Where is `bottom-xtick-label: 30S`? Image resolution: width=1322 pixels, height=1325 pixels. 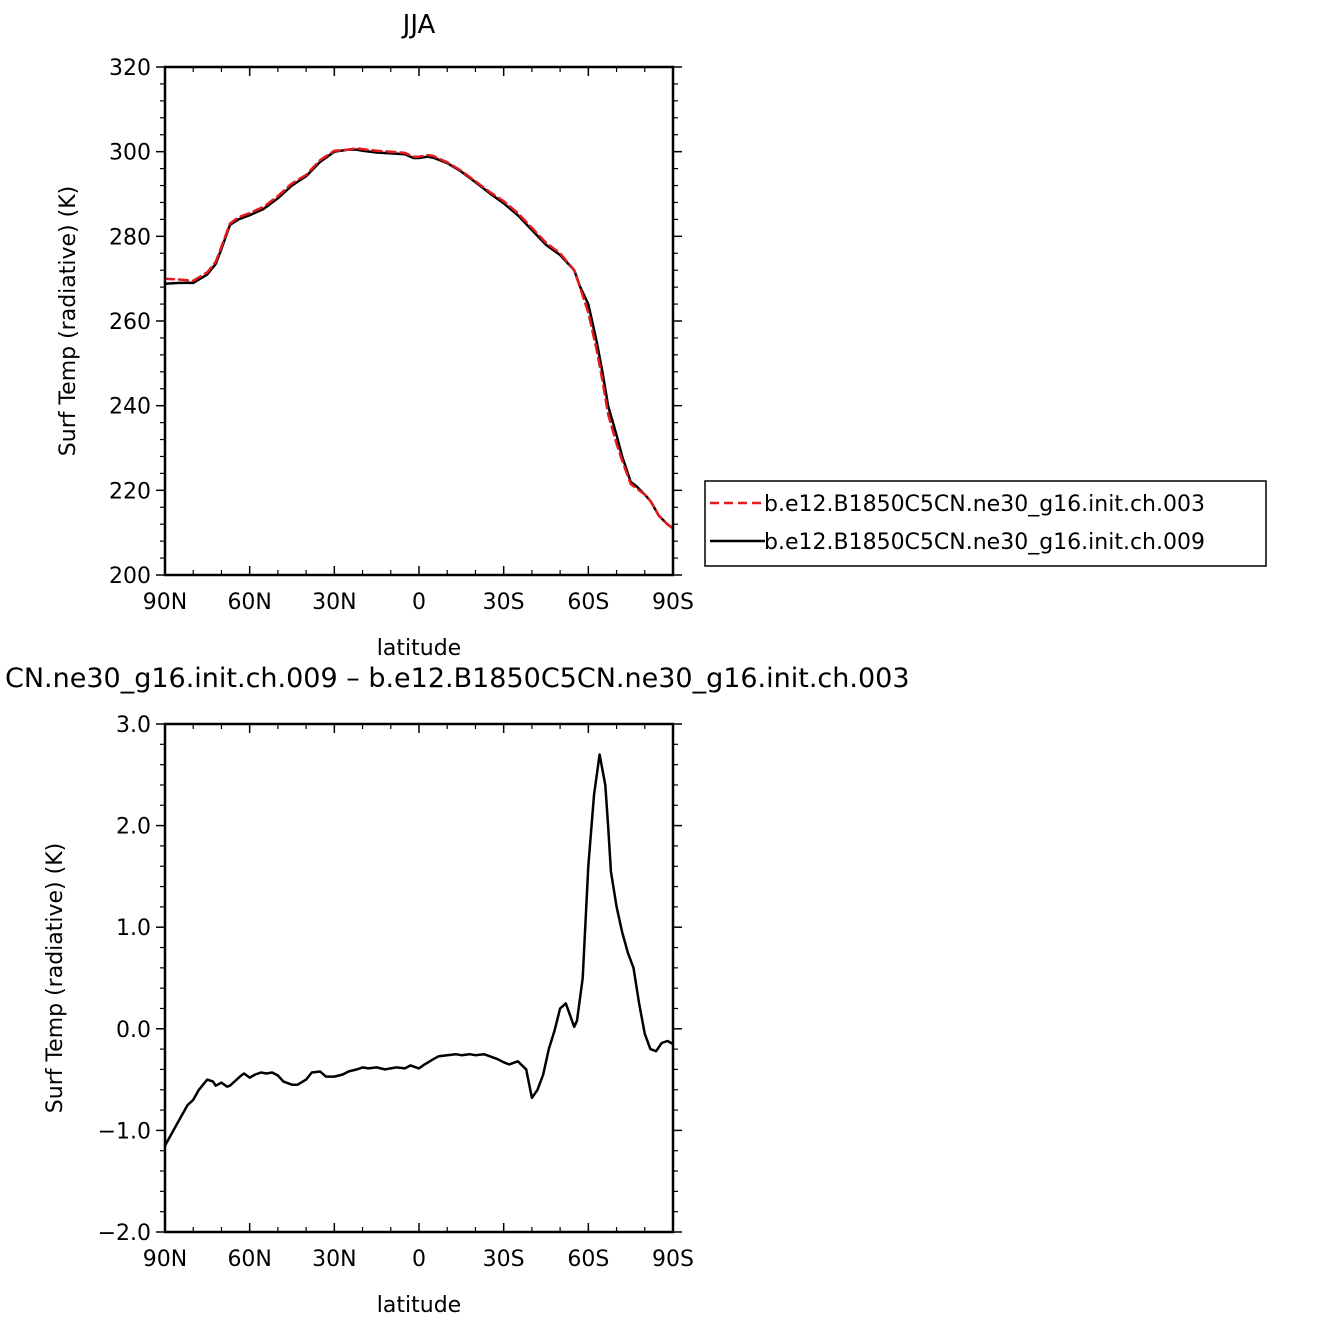 bottom-xtick-label: 30S is located at coordinates (504, 1259).